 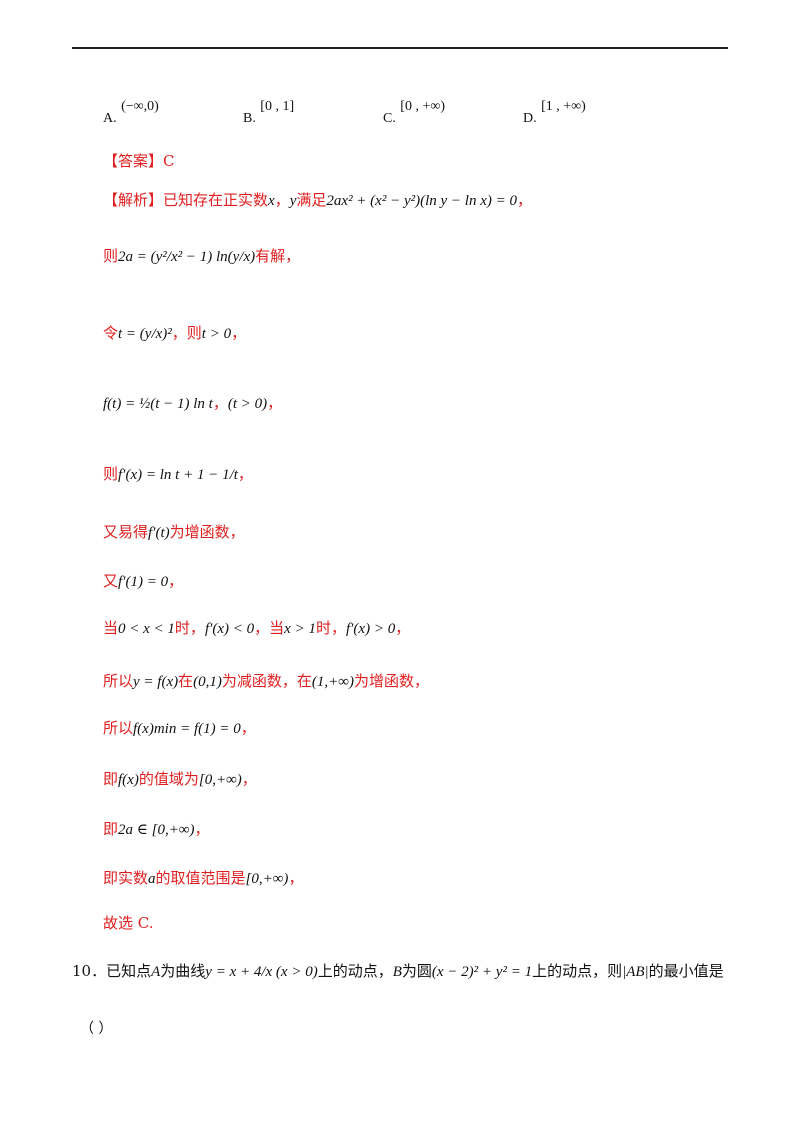 What do you see at coordinates (269, 112) in the screenshot?
I see `option-b: B. [0 , 1]` at bounding box center [269, 112].